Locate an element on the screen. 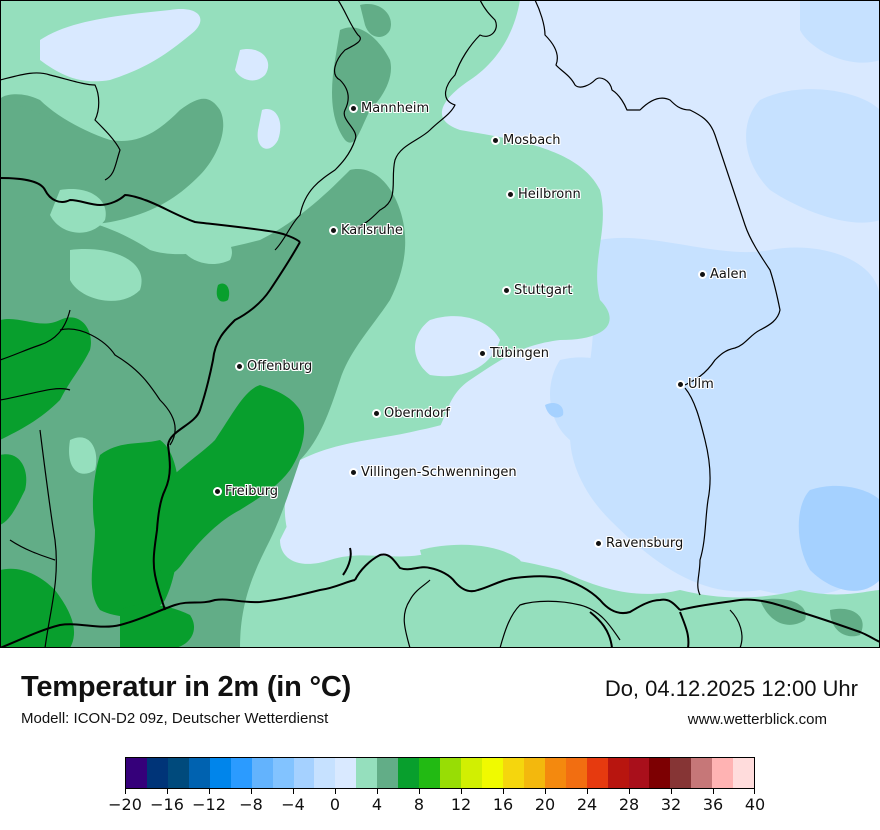 This screenshot has width=880, height=830. city-label: Offenburg is located at coordinates (280, 366).